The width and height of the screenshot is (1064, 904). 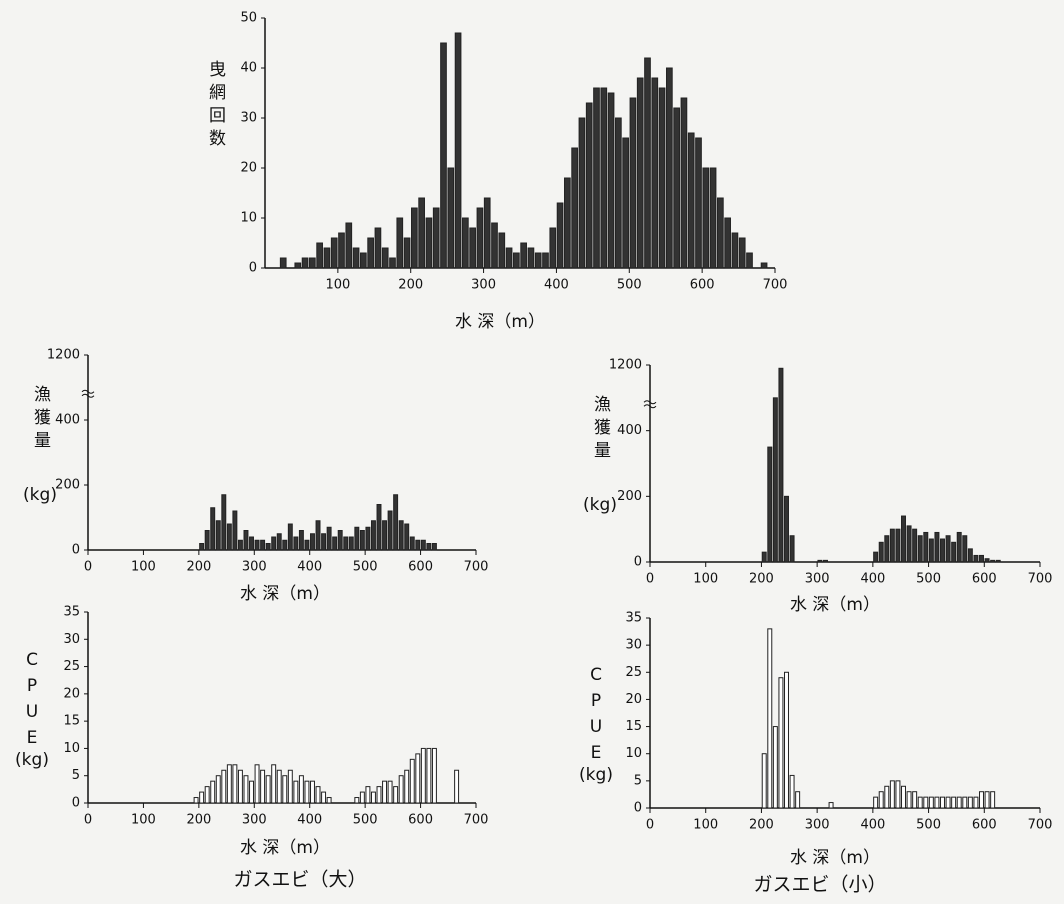 I want to click on y-tick-label: 20, so click(x=633, y=699).